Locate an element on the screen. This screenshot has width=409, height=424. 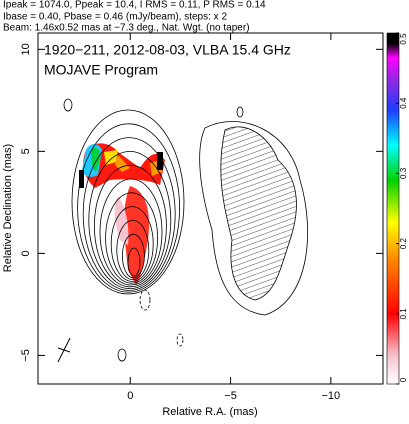
x-tick-label: −10 is located at coordinates (331, 396).